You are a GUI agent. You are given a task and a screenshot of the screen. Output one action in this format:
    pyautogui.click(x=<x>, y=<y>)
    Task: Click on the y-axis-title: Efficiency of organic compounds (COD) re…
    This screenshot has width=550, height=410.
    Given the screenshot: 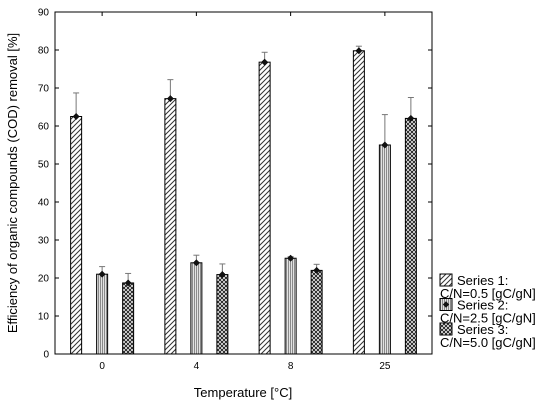 What is the action you would take?
    pyautogui.click(x=12, y=183)
    